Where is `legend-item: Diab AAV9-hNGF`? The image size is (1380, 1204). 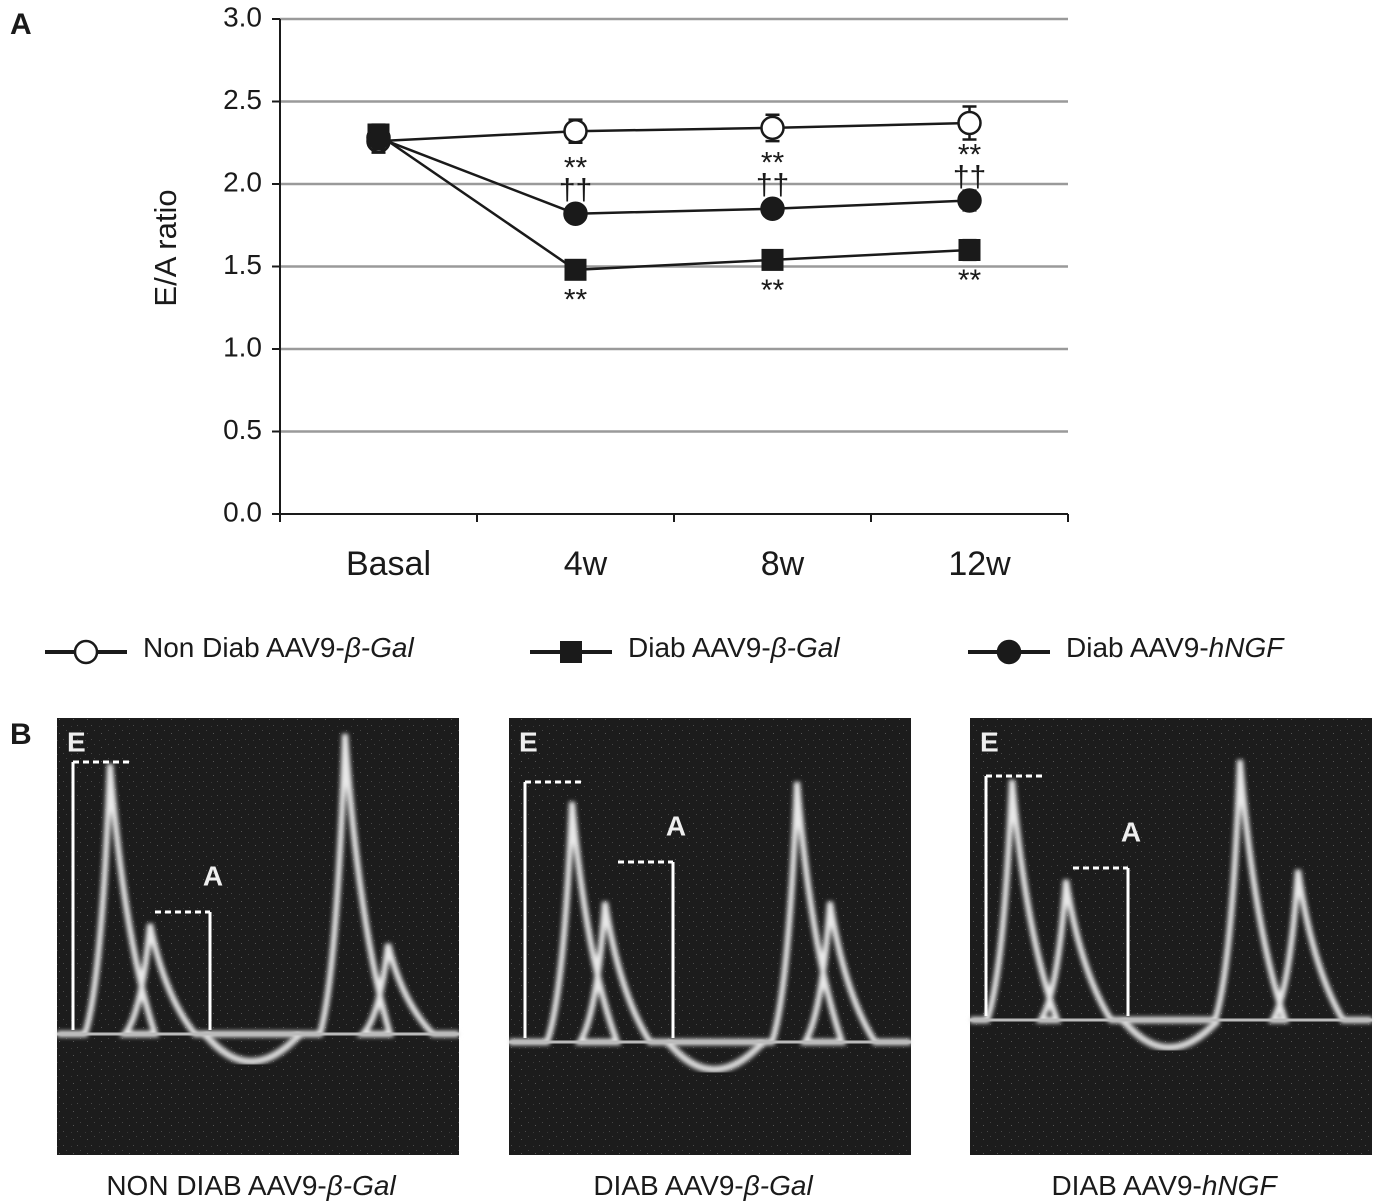
legend-item: Diab AAV9-hNGF is located at coordinates (1126, 648).